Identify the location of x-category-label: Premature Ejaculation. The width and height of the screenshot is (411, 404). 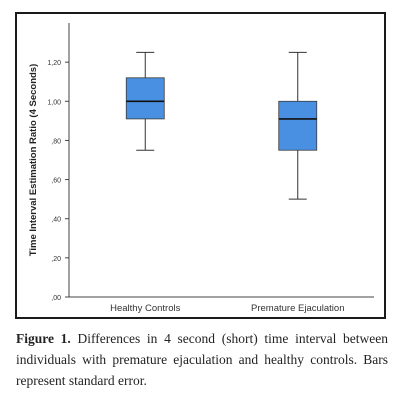
(297, 308).